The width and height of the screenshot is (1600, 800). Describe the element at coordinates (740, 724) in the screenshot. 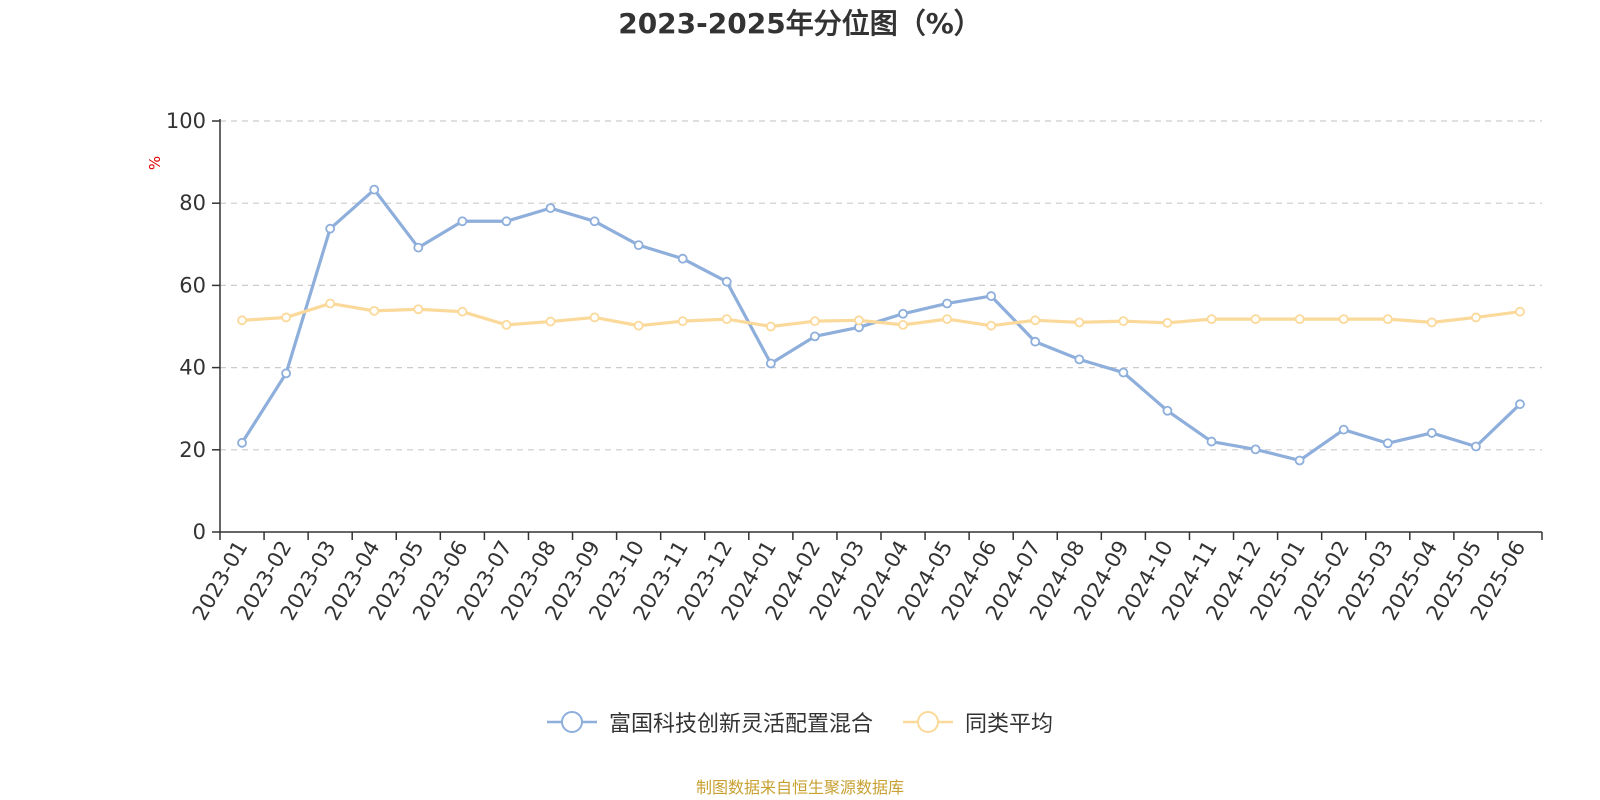

I see `legend-label: 富国科技创新灵活配置混合` at that location.